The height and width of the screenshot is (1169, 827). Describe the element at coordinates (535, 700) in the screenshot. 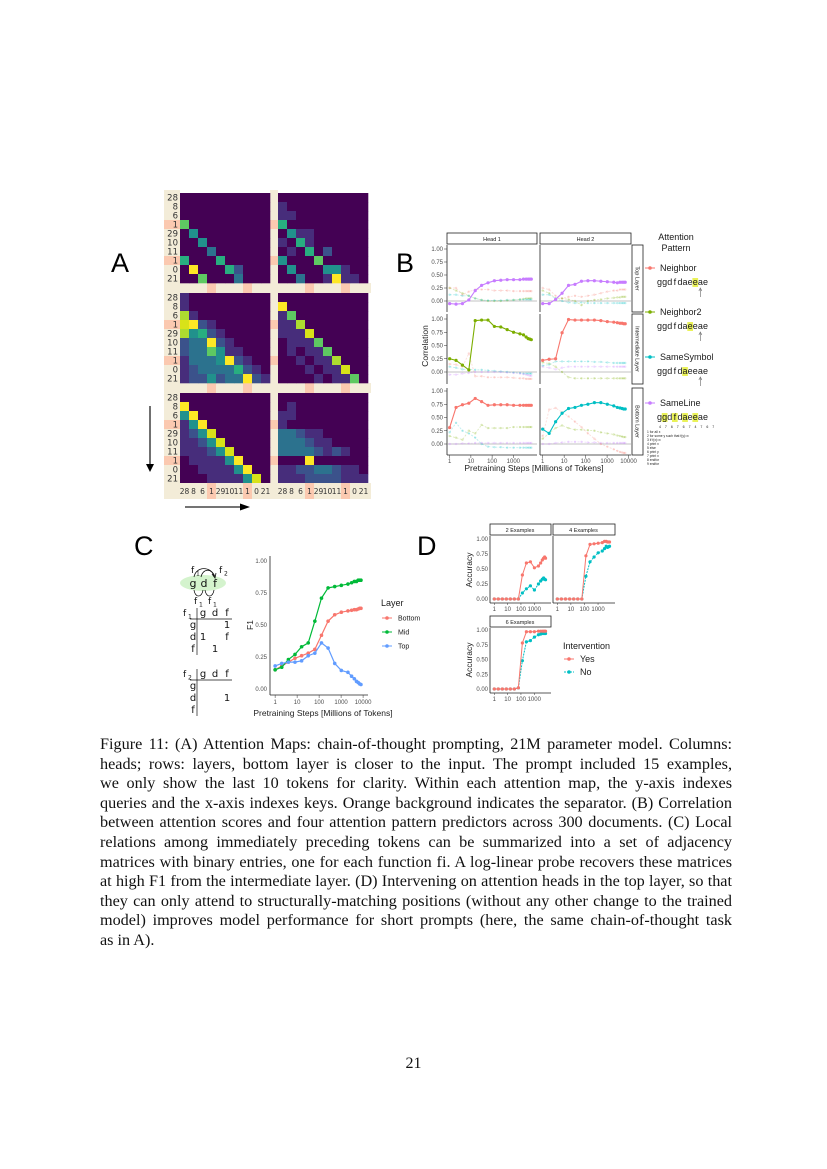

I see `x-tick-label: 1000` at that location.